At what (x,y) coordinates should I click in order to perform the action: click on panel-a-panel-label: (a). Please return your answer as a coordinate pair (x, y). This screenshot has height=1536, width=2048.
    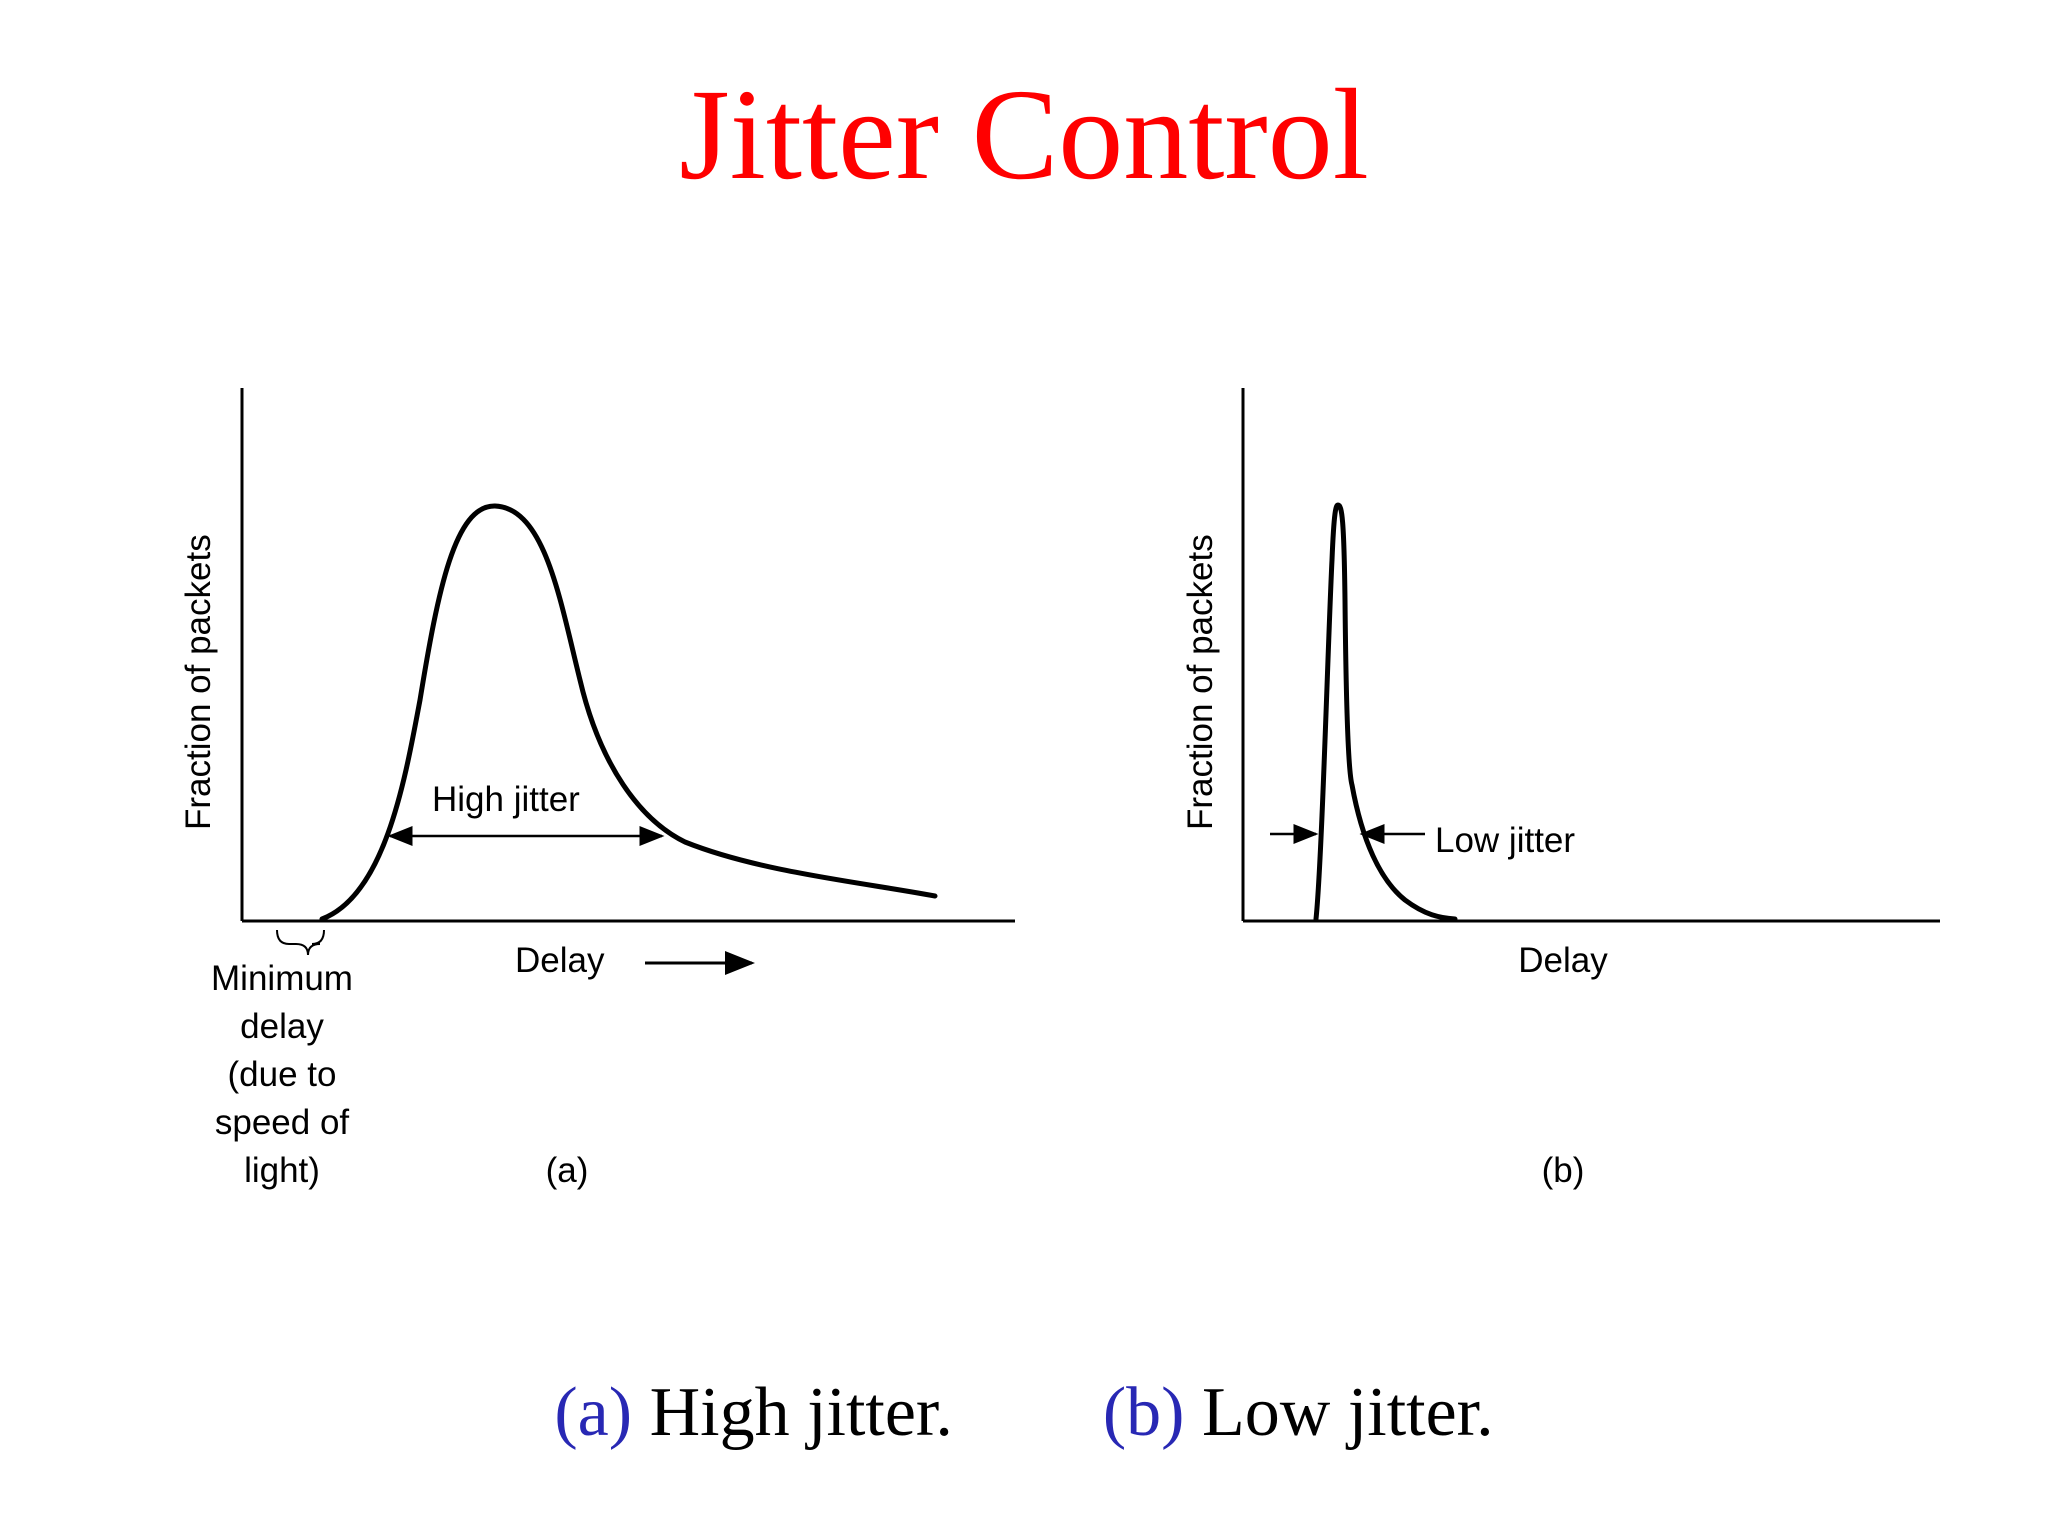
    Looking at the image, I should click on (567, 1170).